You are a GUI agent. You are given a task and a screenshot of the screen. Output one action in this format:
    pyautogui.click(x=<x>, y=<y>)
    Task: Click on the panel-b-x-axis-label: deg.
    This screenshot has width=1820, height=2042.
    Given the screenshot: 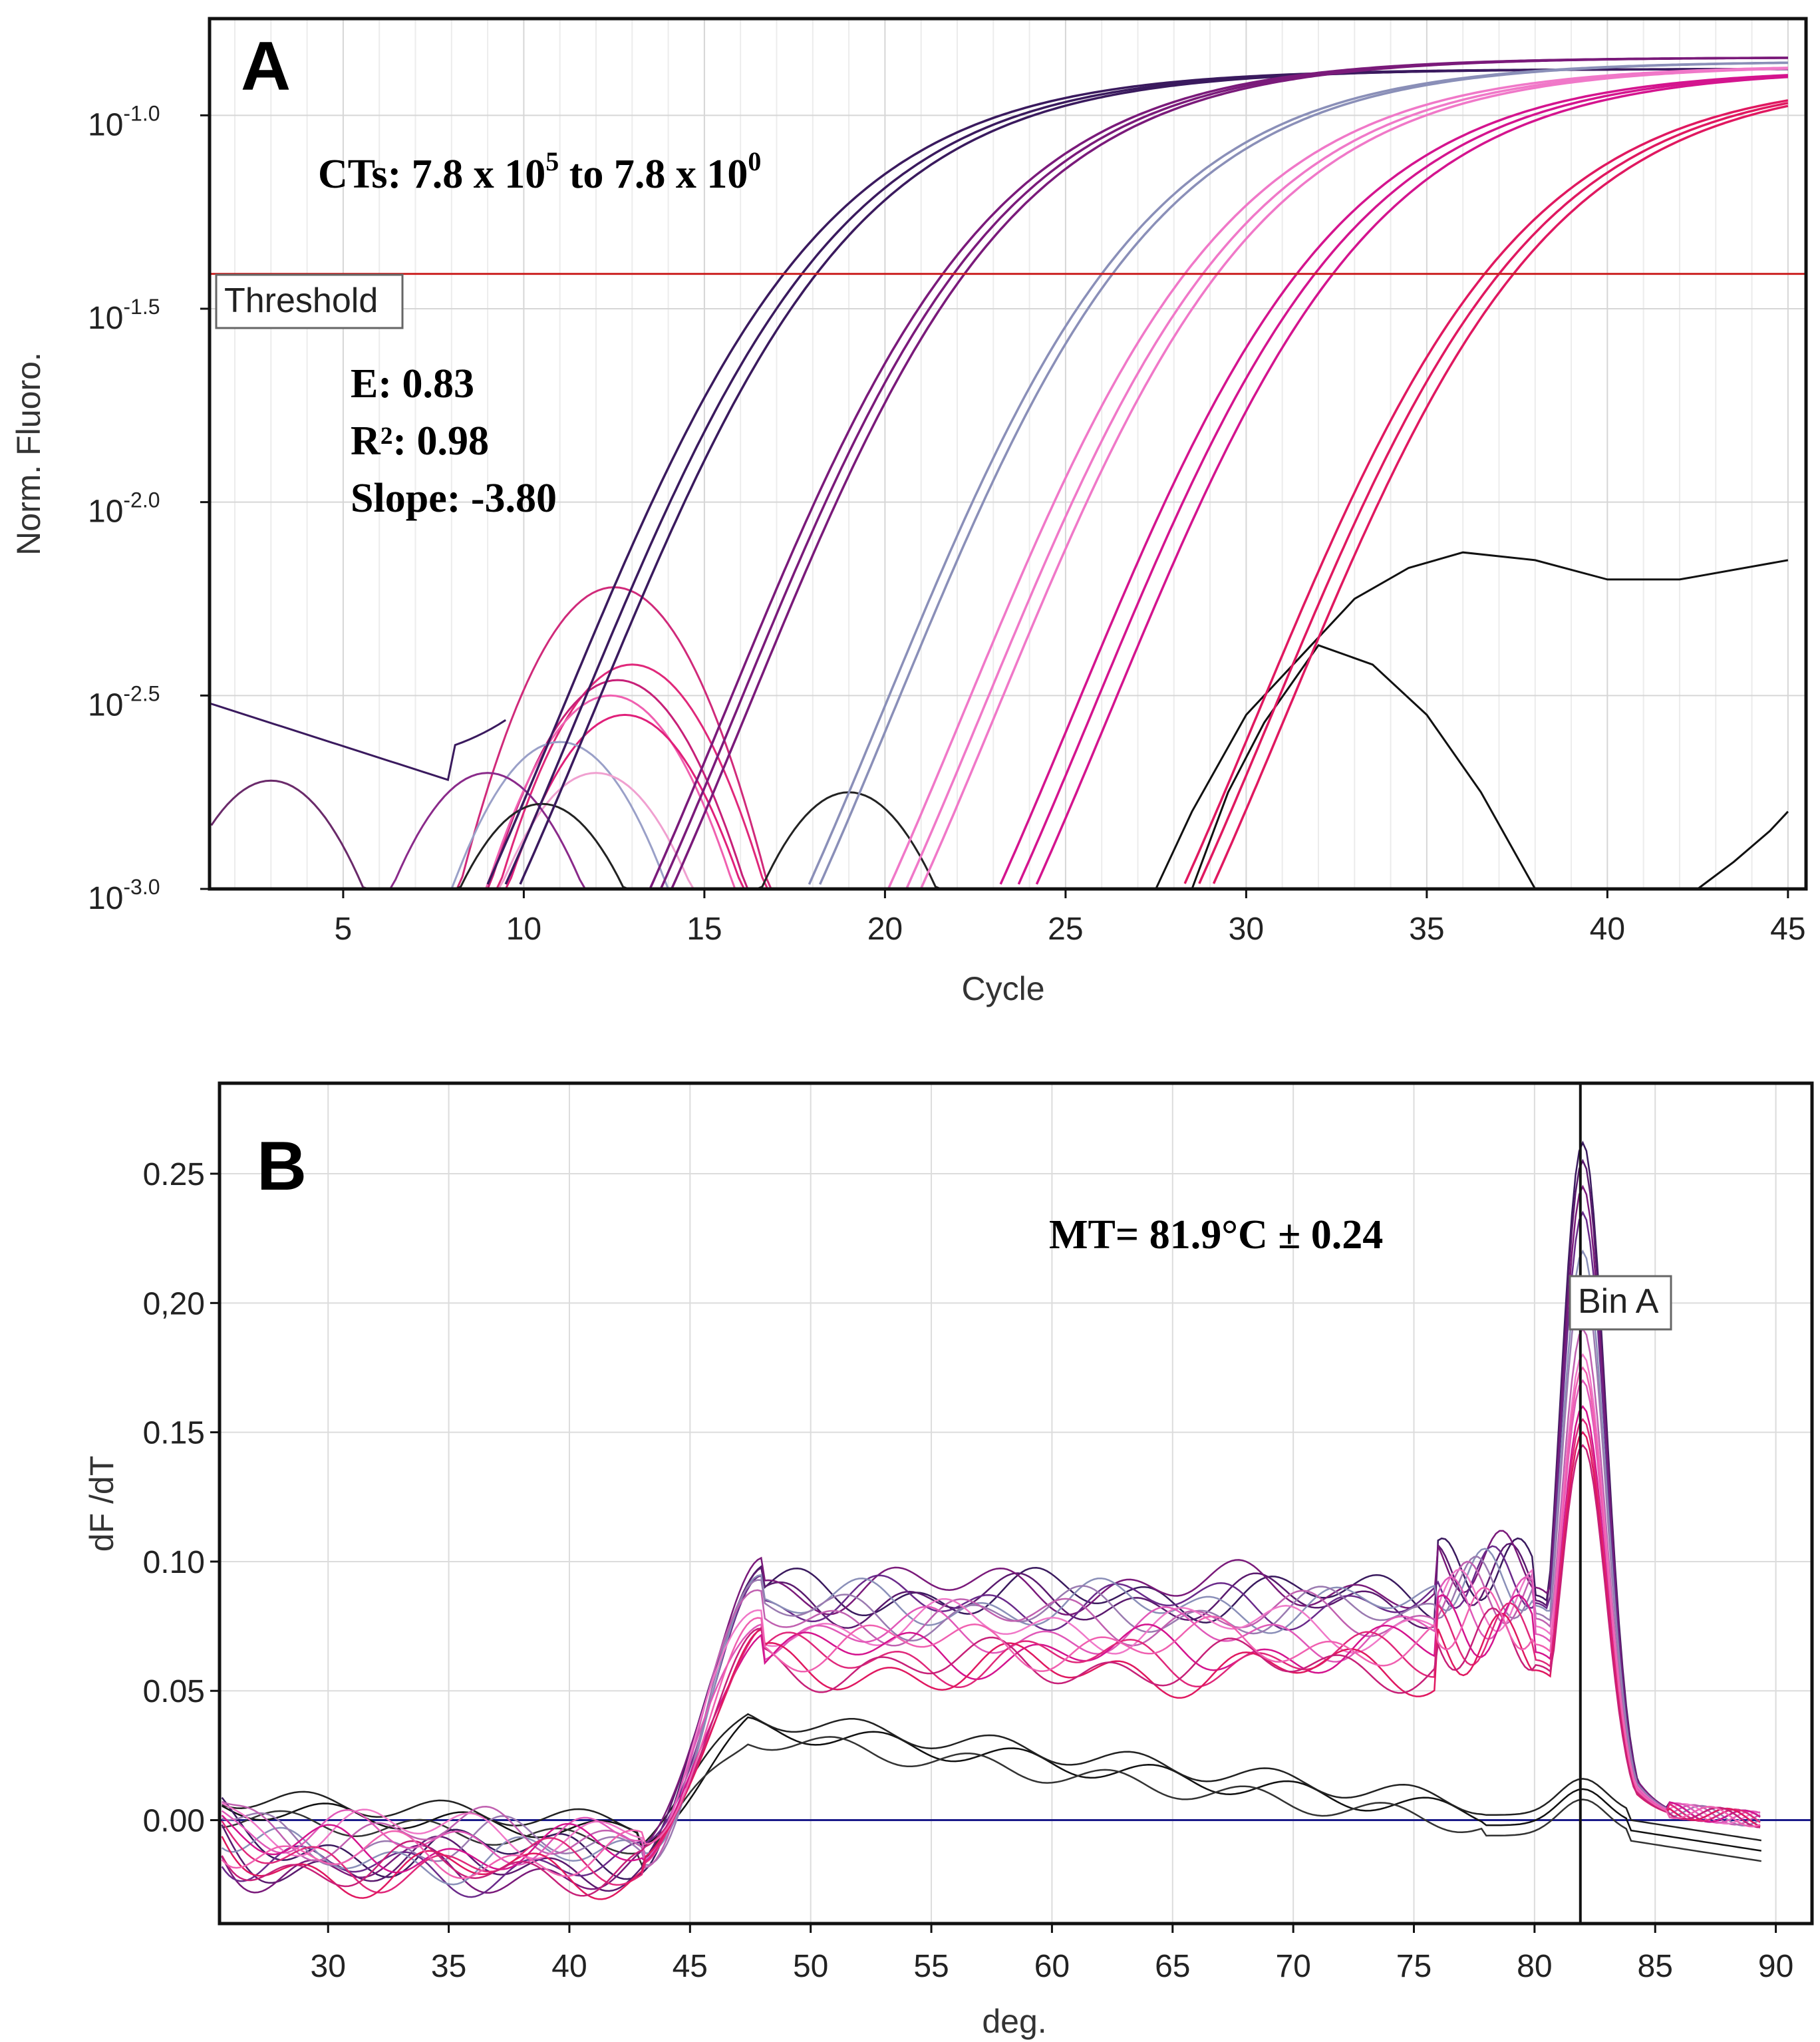 What is the action you would take?
    pyautogui.click(x=1014, y=2021)
    